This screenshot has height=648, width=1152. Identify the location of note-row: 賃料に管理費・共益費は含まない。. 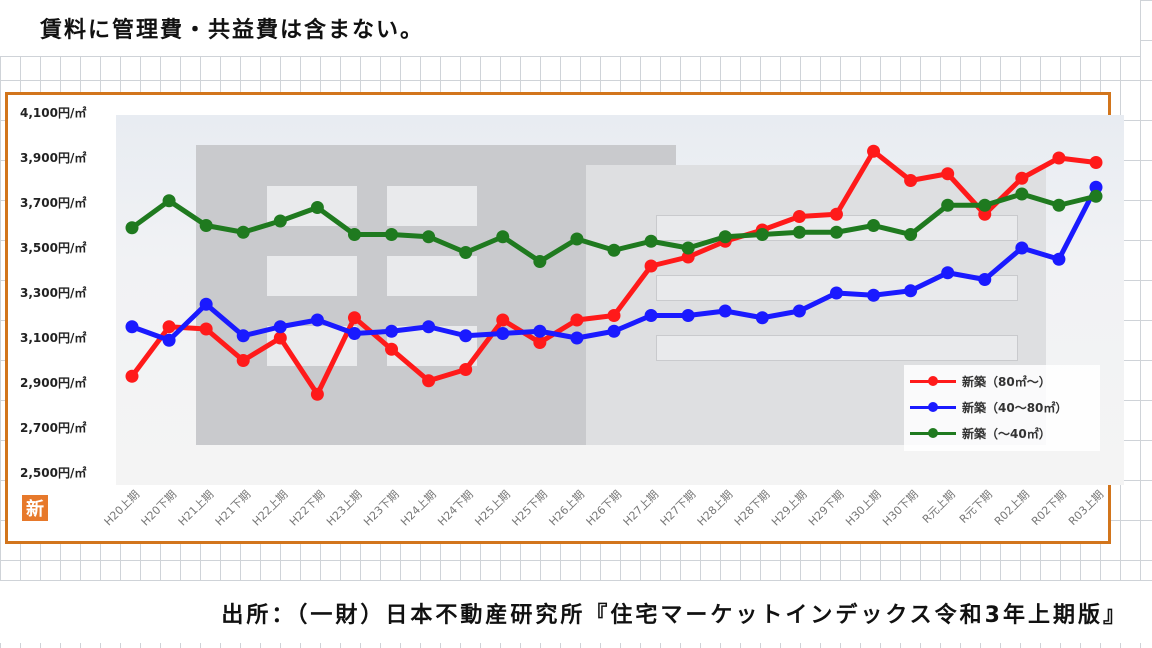
(570, 28).